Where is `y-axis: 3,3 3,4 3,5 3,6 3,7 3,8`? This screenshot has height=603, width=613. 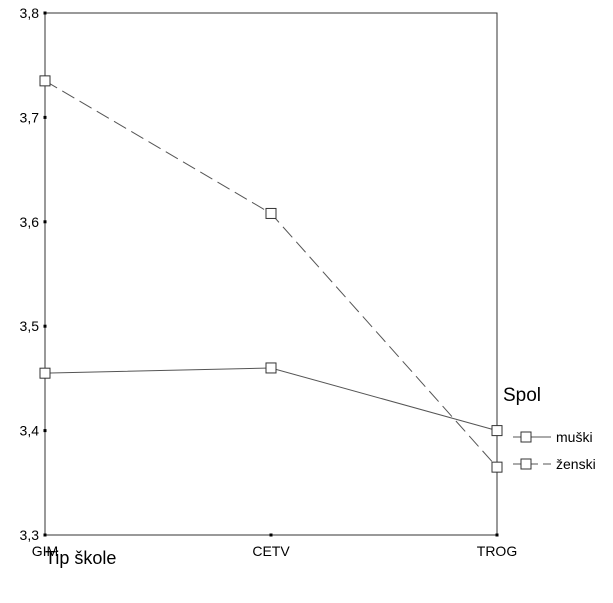 y-axis: 3,3 3,4 3,5 3,6 3,7 3,8 is located at coordinates (33, 274).